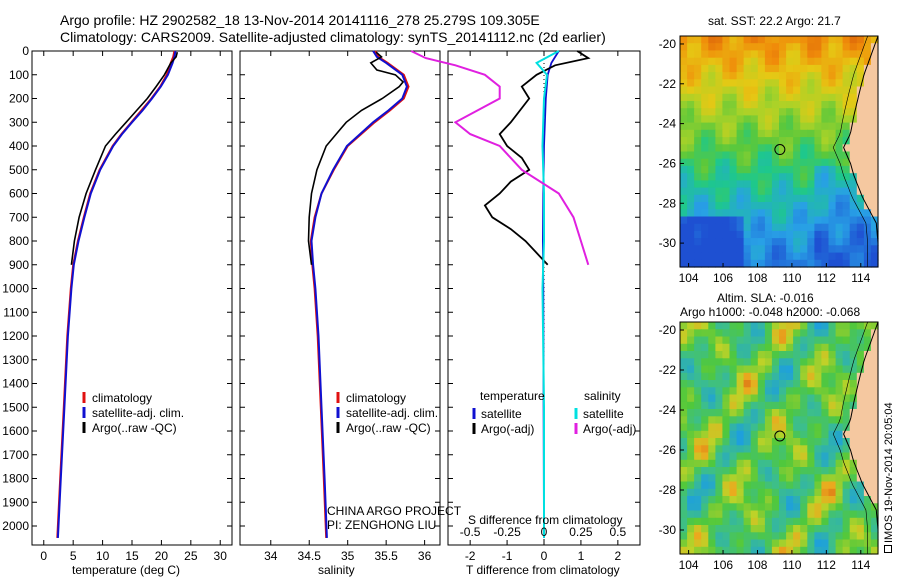 The image size is (900, 580). What do you see at coordinates (668, 84) in the screenshot?
I see `map-y-tick-label: -22` at bounding box center [668, 84].